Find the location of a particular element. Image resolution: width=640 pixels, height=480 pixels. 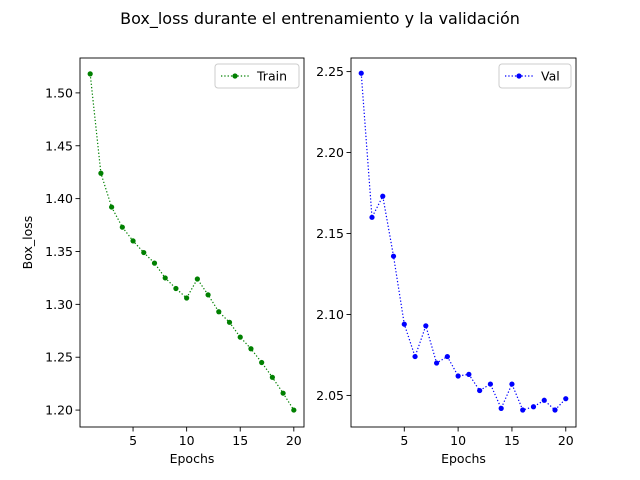

y-tick-label: 2.05 is located at coordinates (330, 395).